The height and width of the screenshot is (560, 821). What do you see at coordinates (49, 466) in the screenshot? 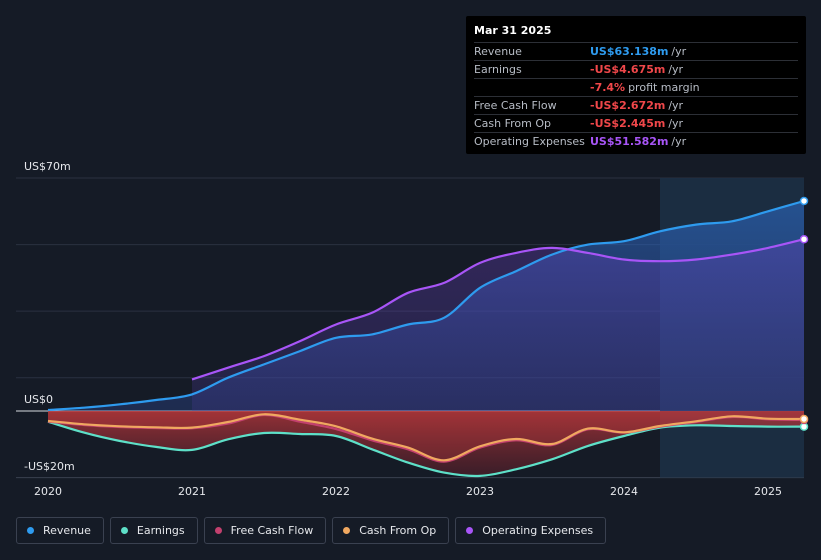
I see `y-bottom-label: -US$20m` at bounding box center [49, 466].